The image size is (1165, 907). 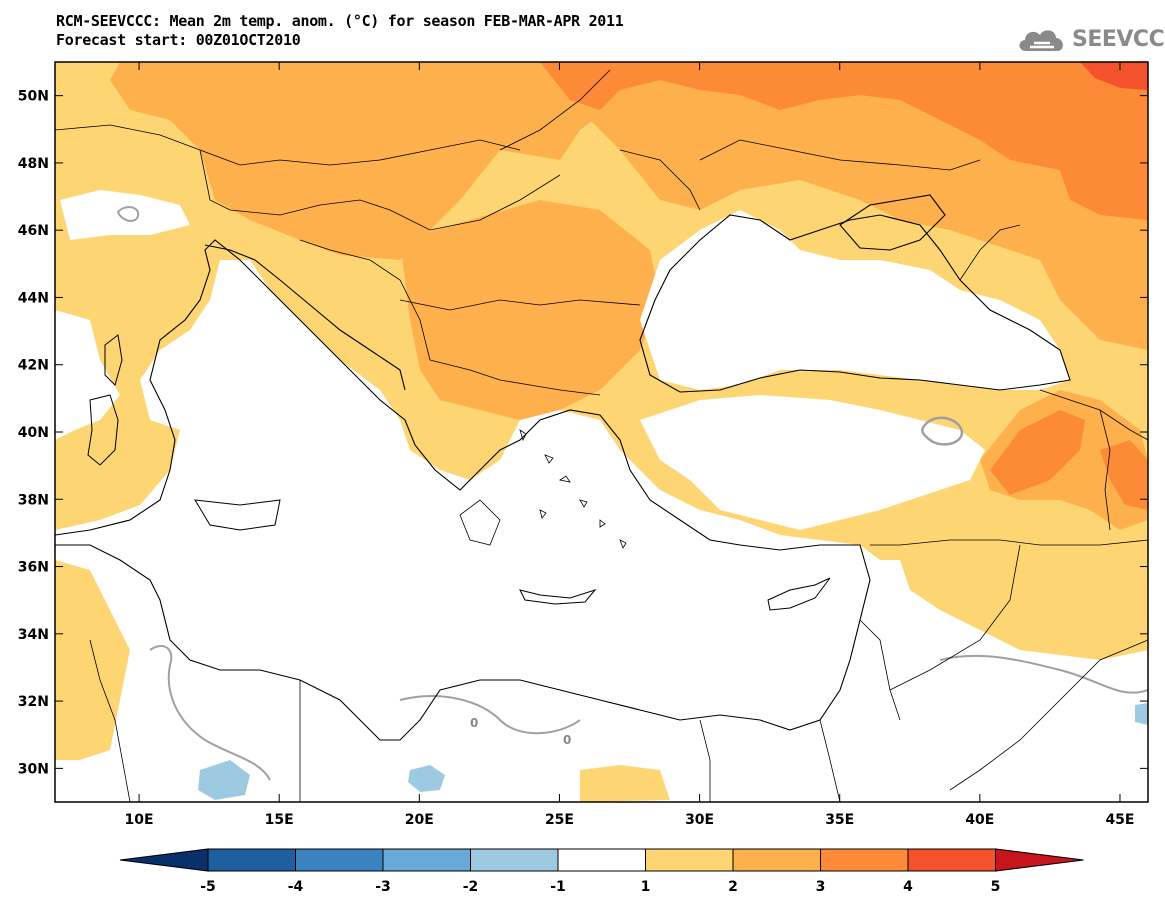 I want to click on colorbar-label: 5, so click(x=996, y=887).